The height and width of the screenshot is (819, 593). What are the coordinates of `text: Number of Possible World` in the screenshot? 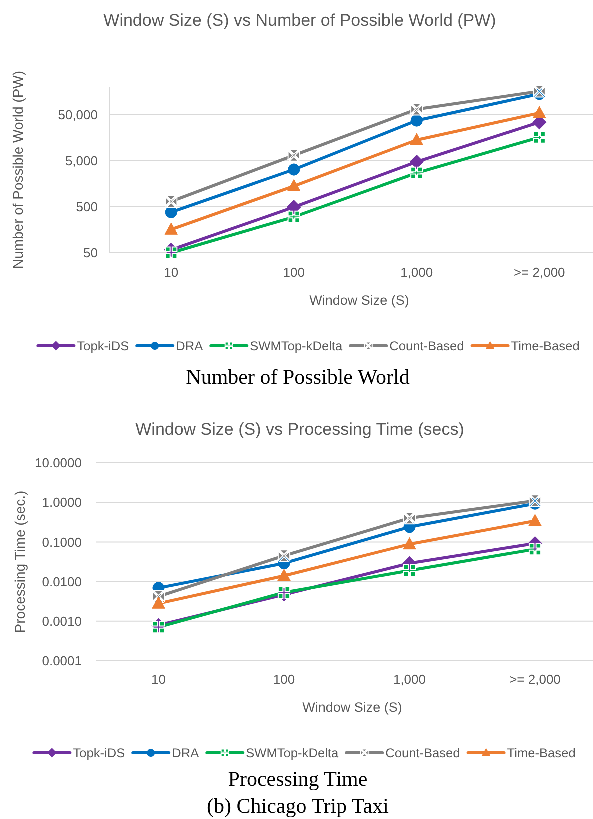 It's located at (298, 377).